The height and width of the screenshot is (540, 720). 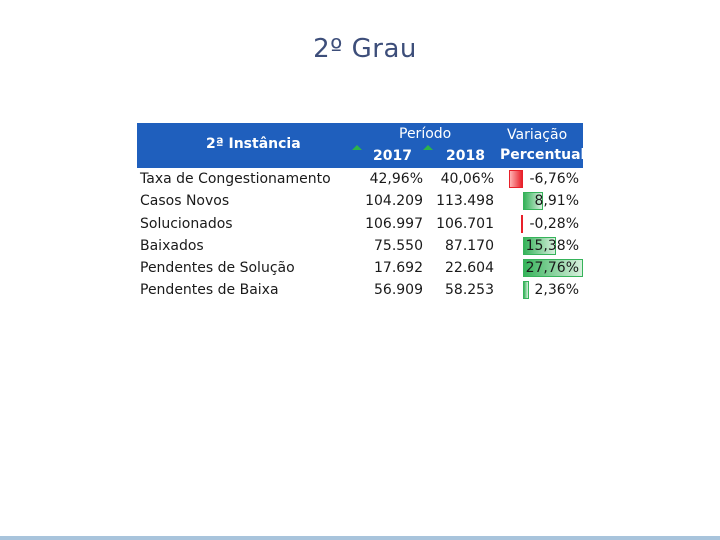 What do you see at coordinates (467, 179) in the screenshot?
I see `value-2018: 40,06%` at bounding box center [467, 179].